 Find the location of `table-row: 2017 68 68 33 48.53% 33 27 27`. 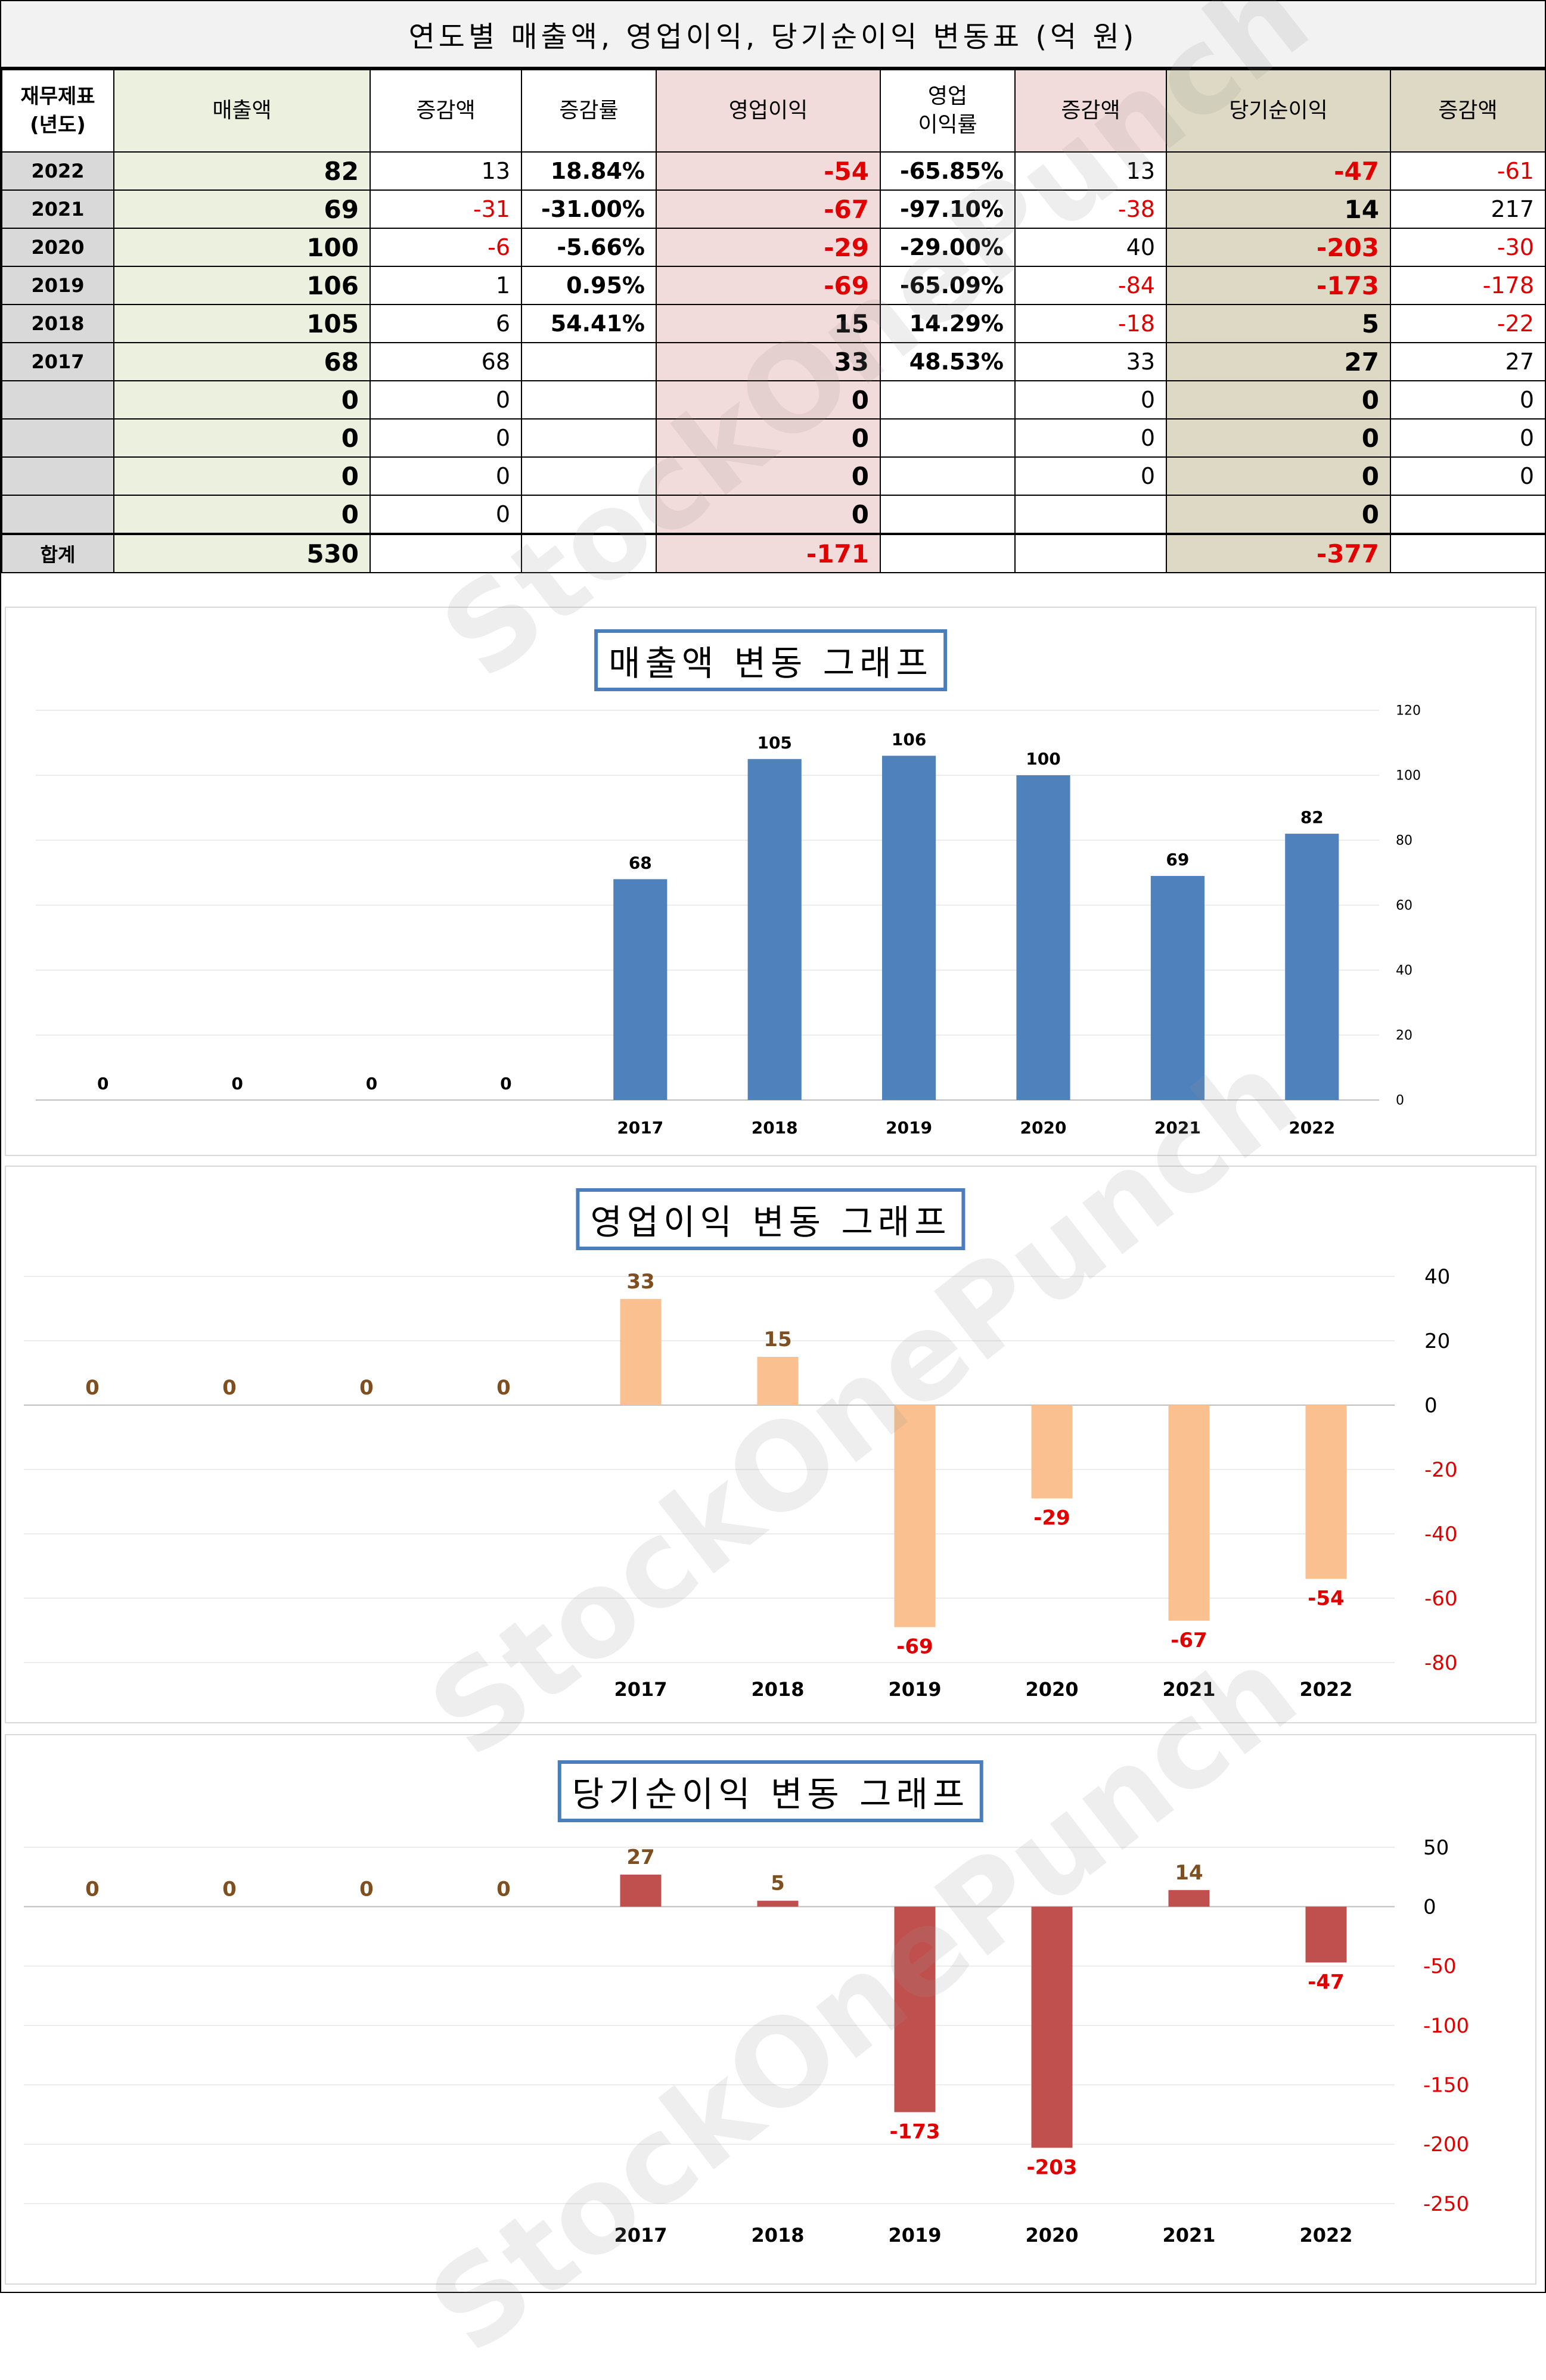

table-row: 2017 68 68 33 48.53% 33 27 27 is located at coordinates (773, 361).